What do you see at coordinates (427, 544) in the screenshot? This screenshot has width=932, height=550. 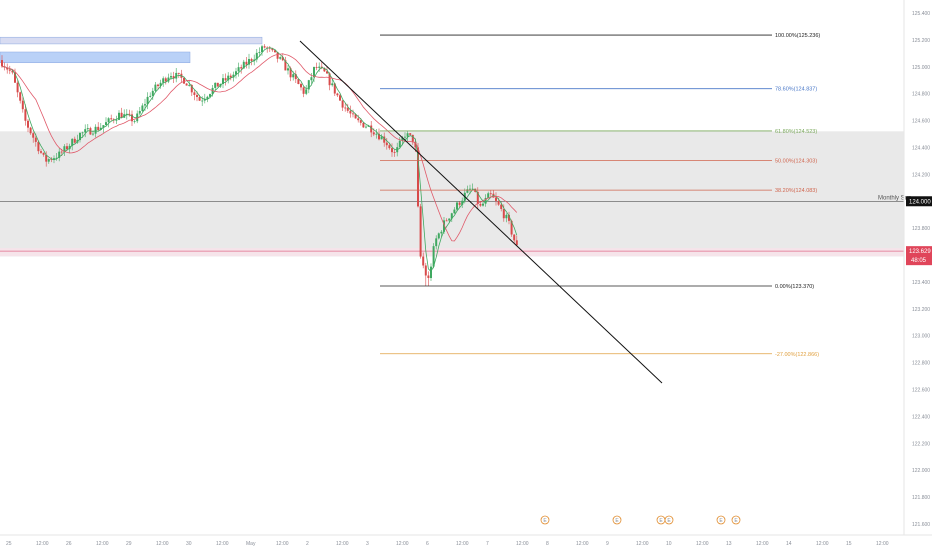 I see `time-tick-label: 6` at bounding box center [427, 544].